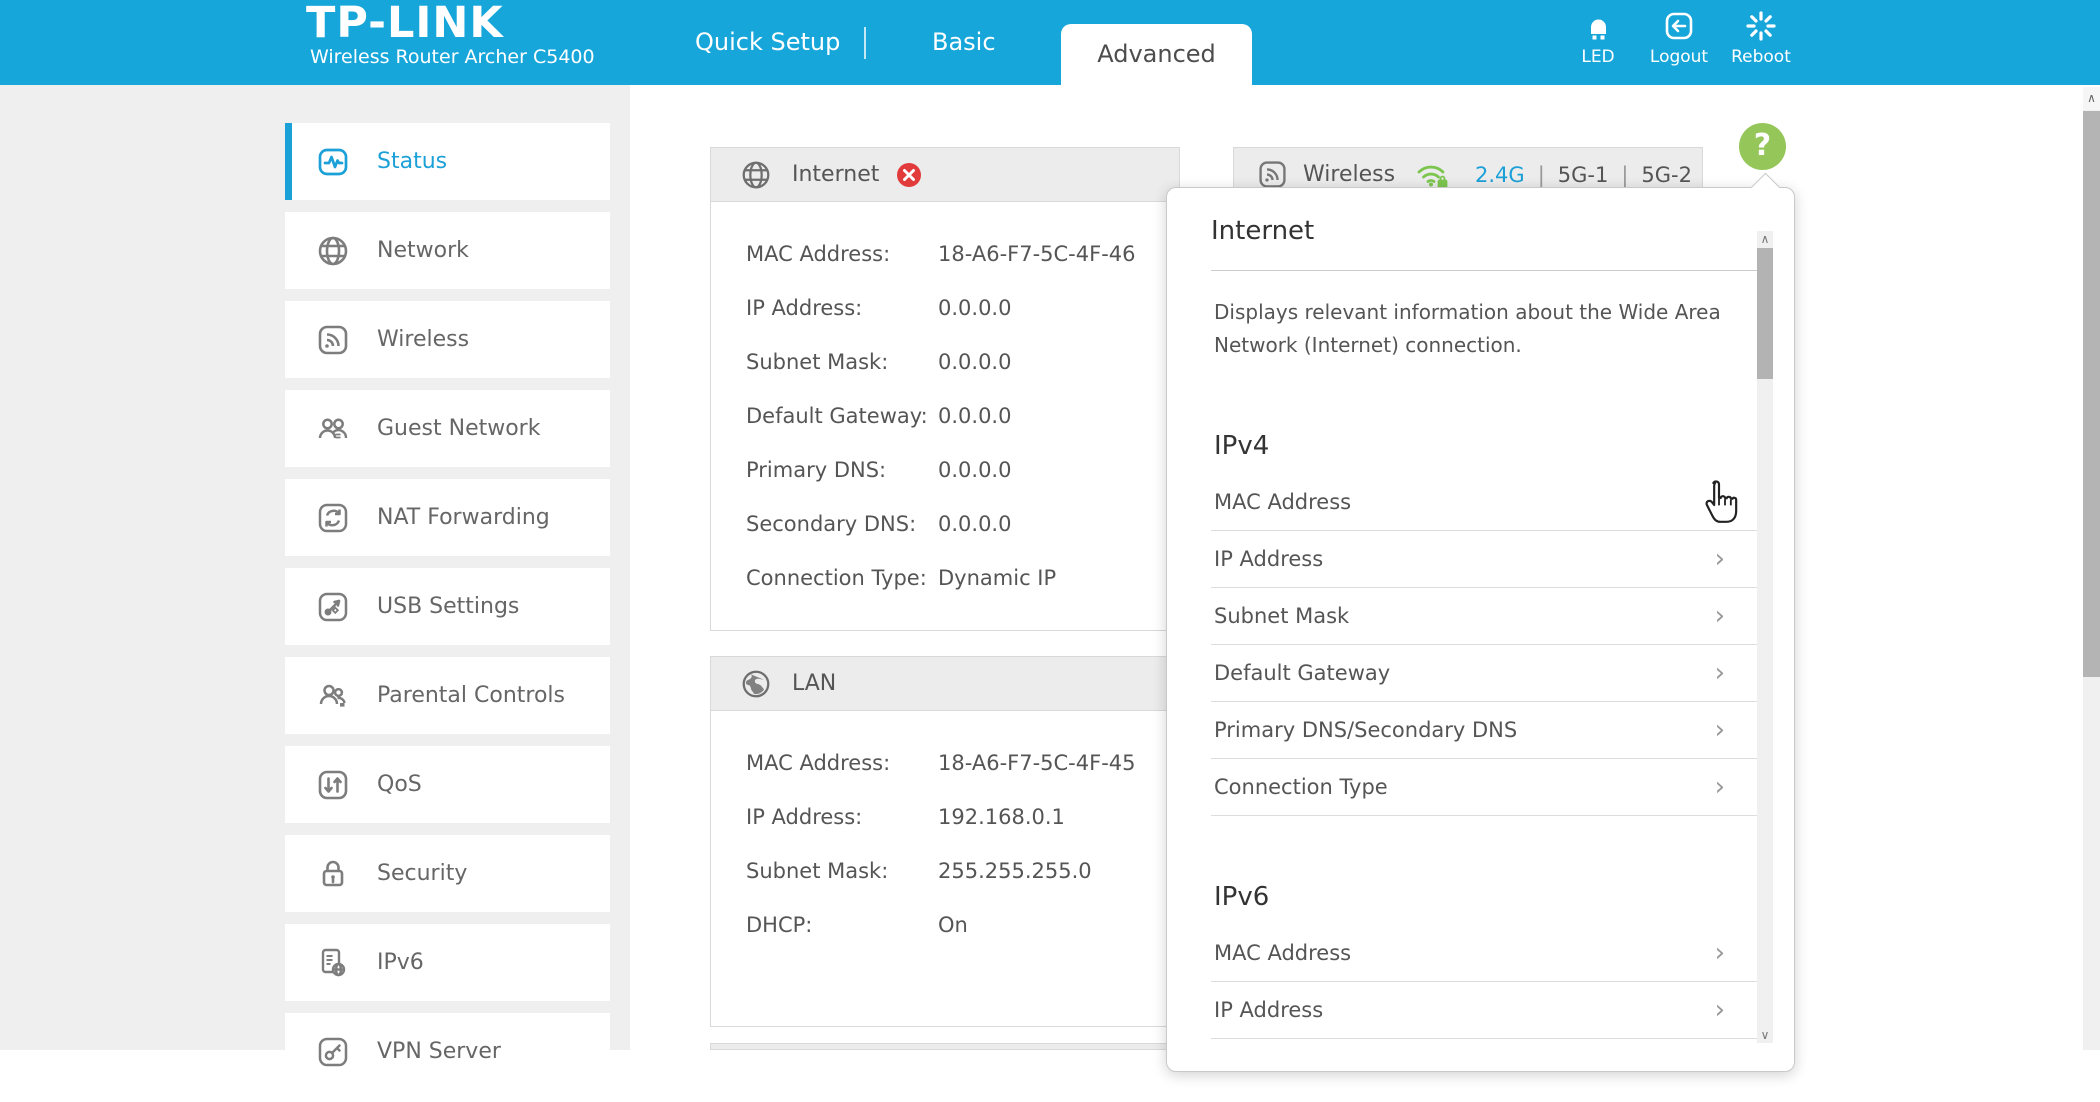  What do you see at coordinates (779, 925) in the screenshot?
I see `row-label: DHCP:` at bounding box center [779, 925].